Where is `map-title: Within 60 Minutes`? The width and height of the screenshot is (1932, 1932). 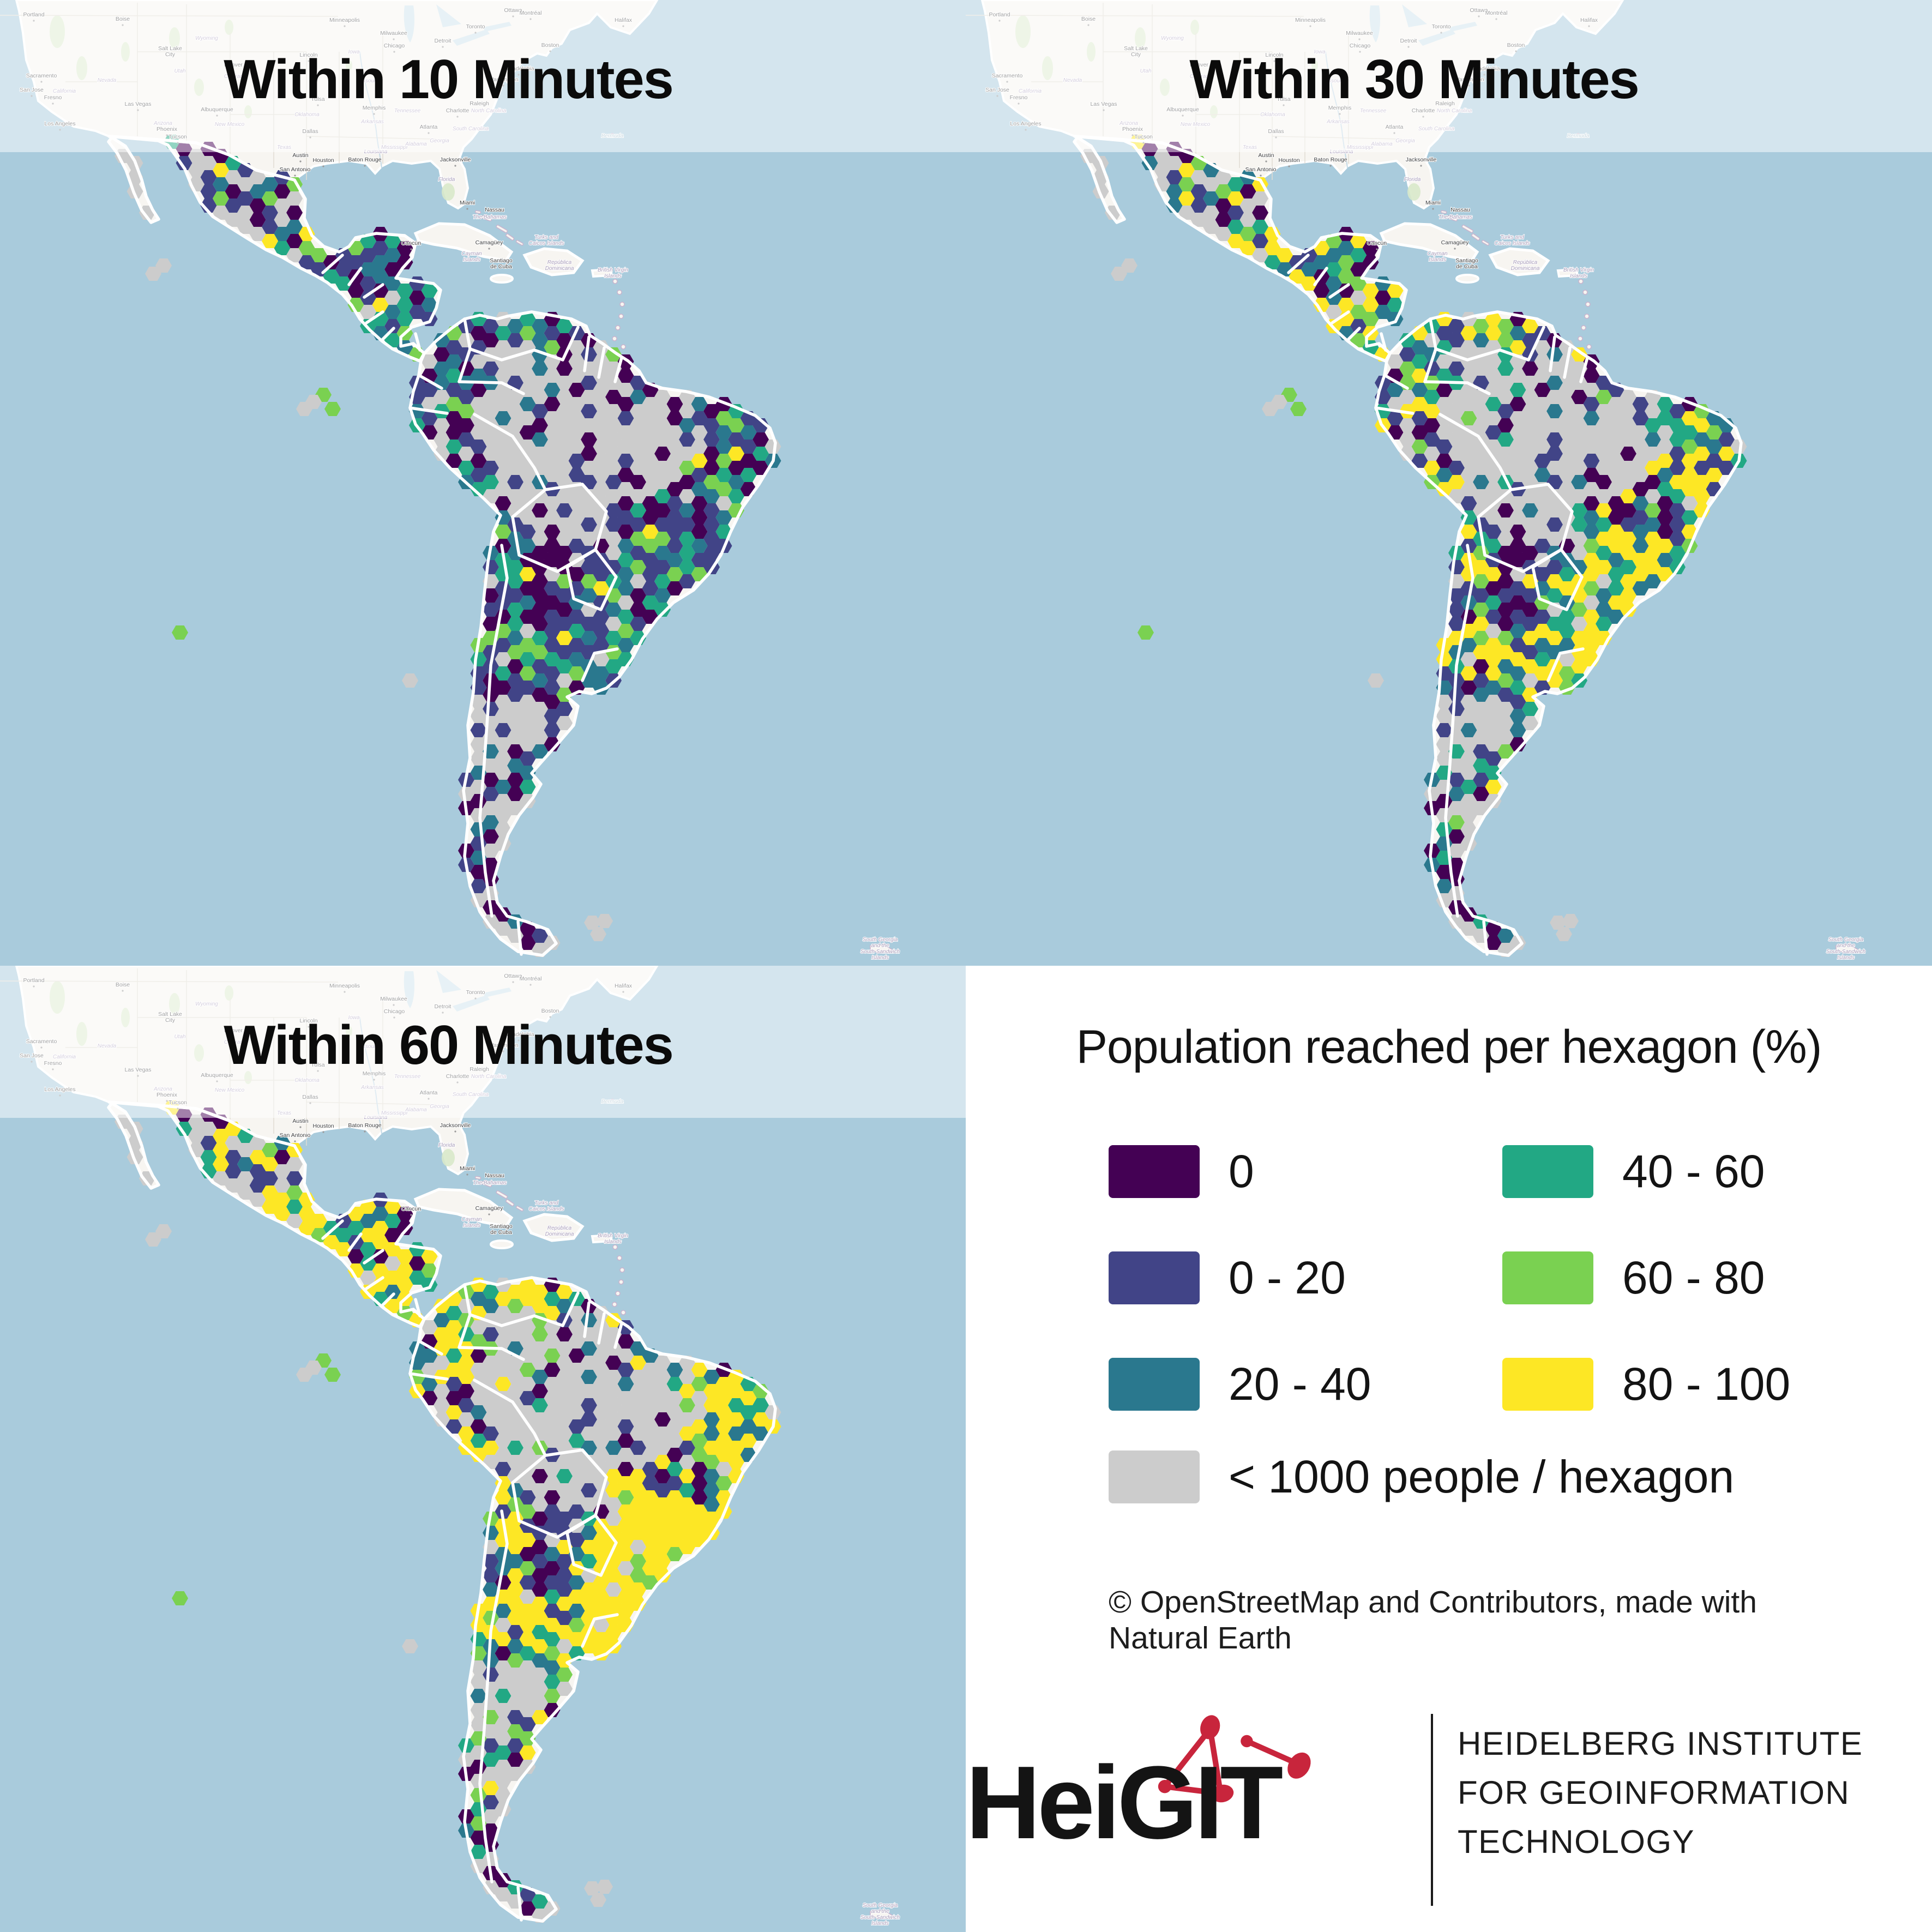 map-title: Within 60 Minutes is located at coordinates (448, 1045).